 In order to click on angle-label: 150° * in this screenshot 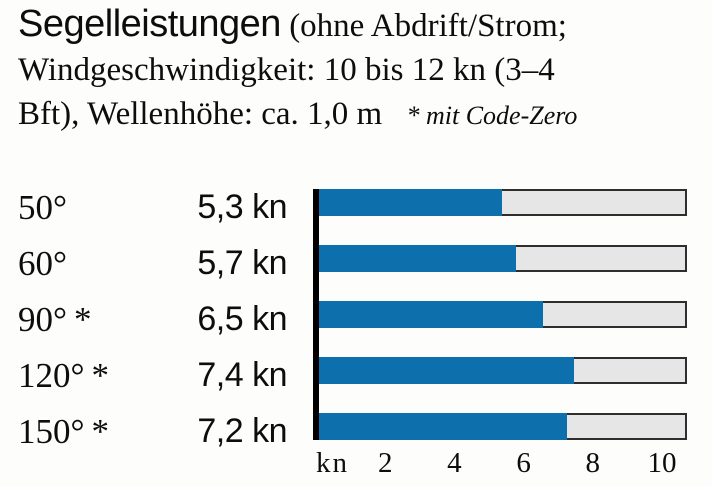, I will do `click(64, 431)`.